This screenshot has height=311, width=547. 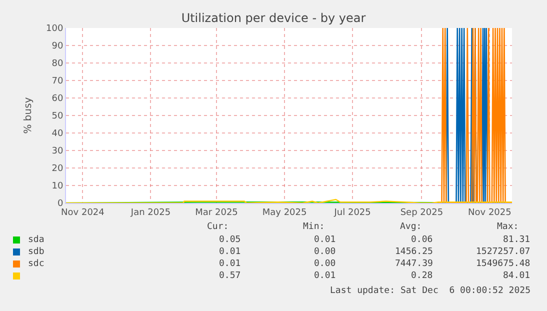 I want to click on text: 84.01, so click(x=516, y=276).